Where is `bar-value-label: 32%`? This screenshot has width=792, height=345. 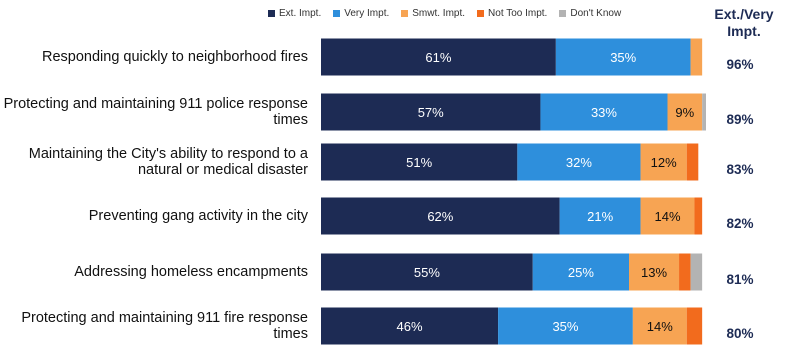 bar-value-label: 32% is located at coordinates (579, 162).